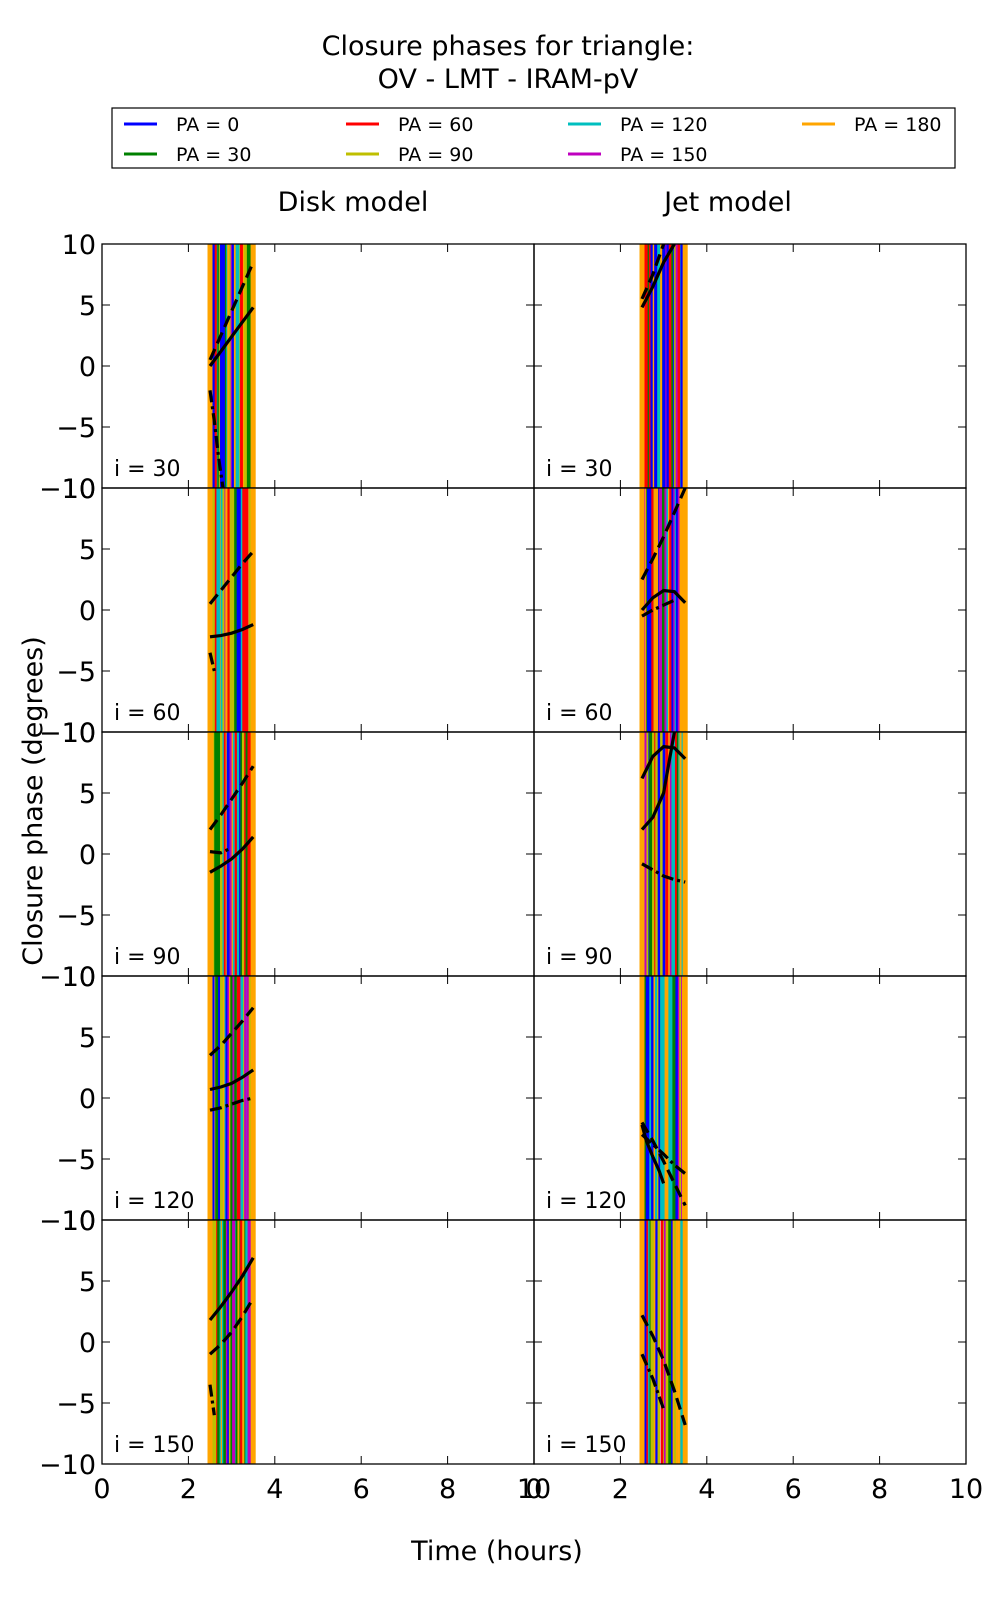  I want to click on figure-title-line-2: OV - LMT - IRAM-pV, so click(508, 79).